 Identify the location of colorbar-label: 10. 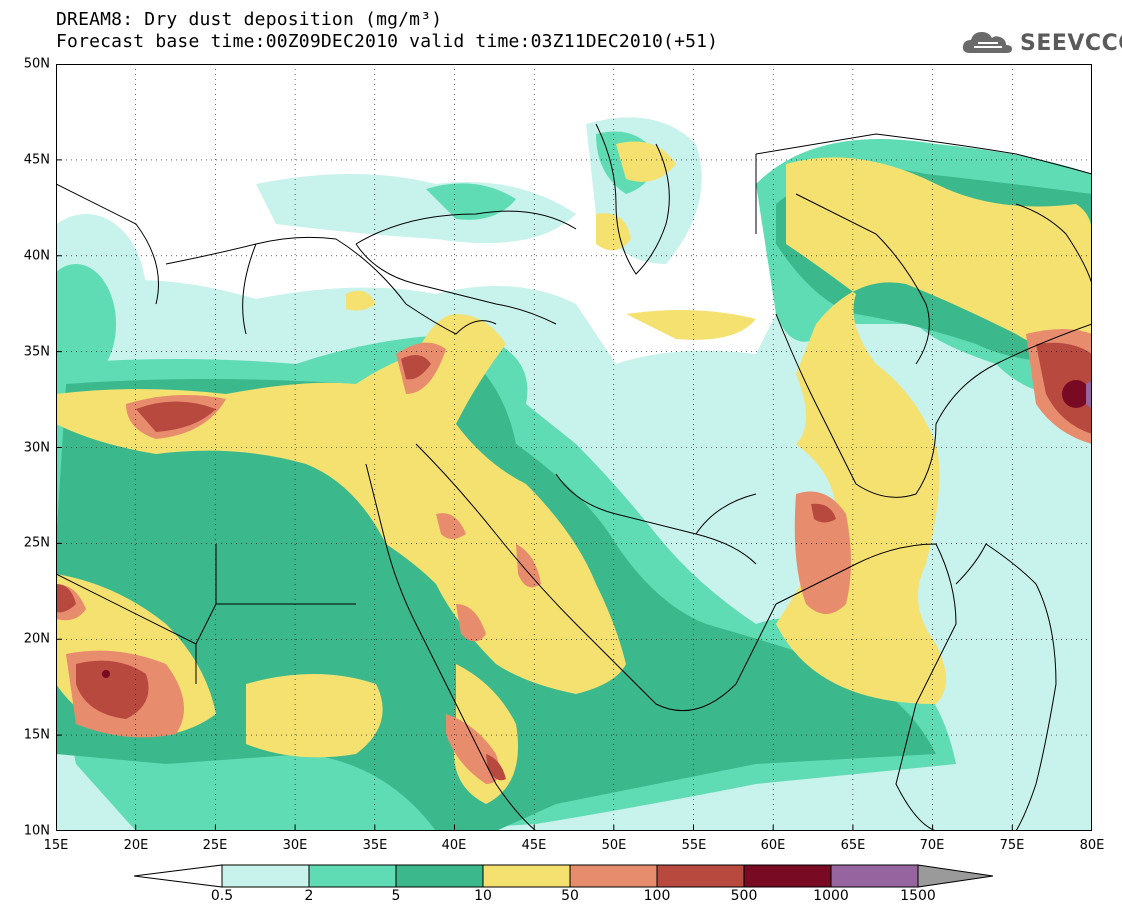
(483, 896).